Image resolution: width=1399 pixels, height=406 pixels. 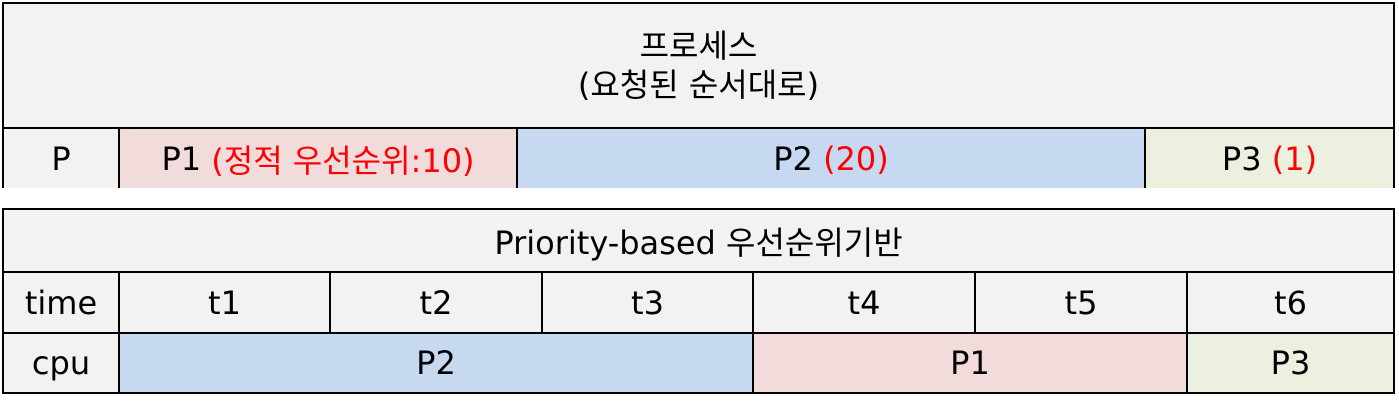 I want to click on schedule-header-row: Priority-based 우선순위기반, so click(x=698, y=240).